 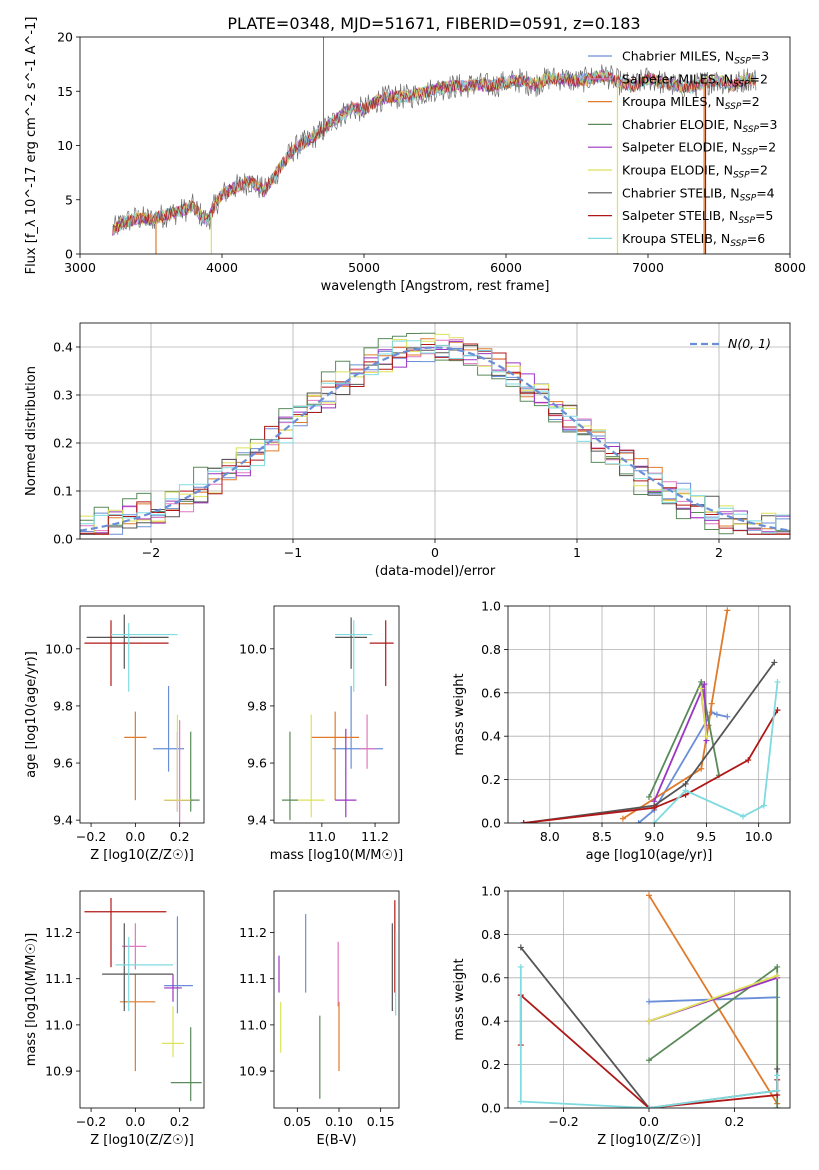 What do you see at coordinates (257, 705) in the screenshot?
I see `y-tick-label: 9.8` at bounding box center [257, 705].